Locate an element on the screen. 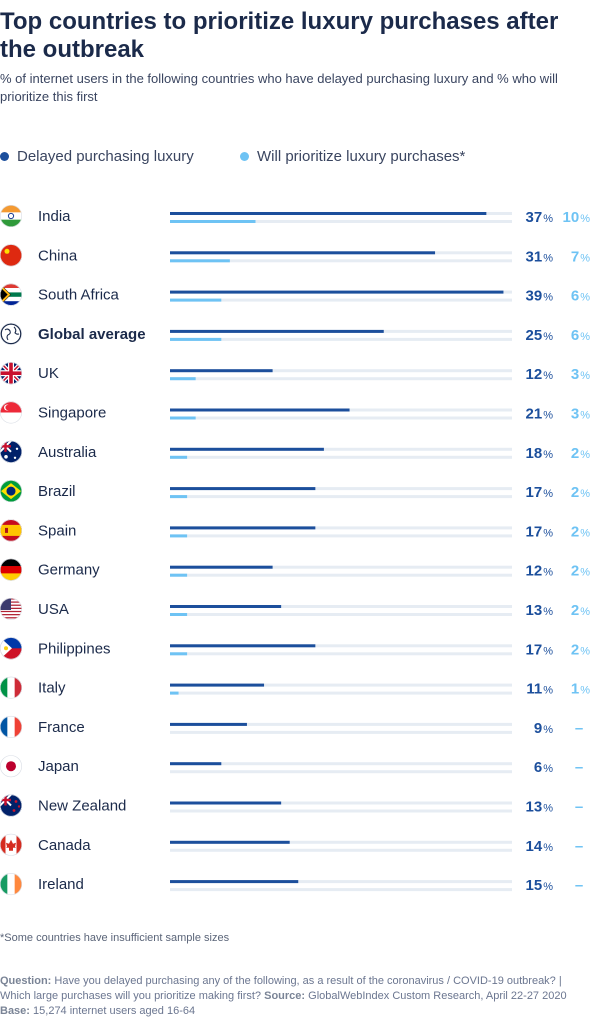 The image size is (596, 1024). category-label: New Zealand is located at coordinates (82, 806).